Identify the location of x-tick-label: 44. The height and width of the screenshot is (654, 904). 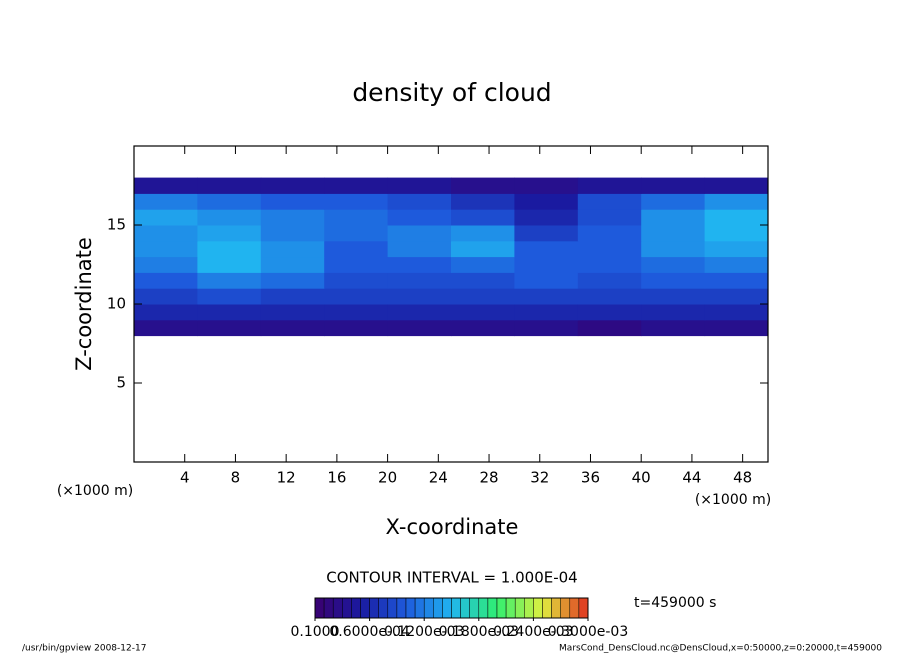
(691, 478).